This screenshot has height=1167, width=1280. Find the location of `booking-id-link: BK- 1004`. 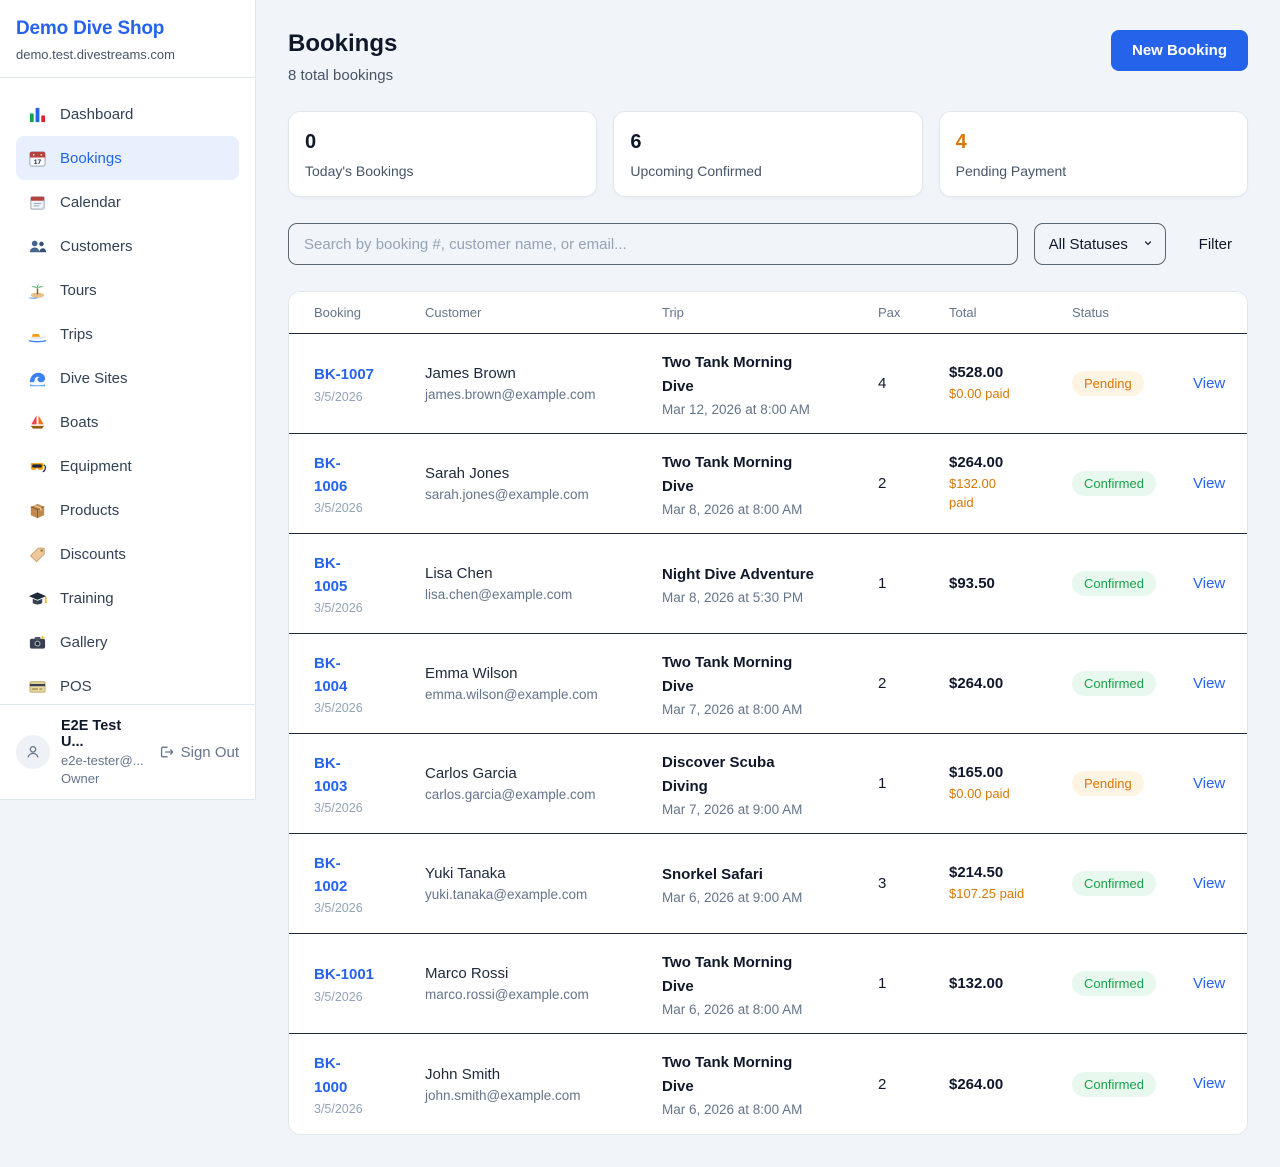

booking-id-link: BK- 1004 is located at coordinates (331, 674).